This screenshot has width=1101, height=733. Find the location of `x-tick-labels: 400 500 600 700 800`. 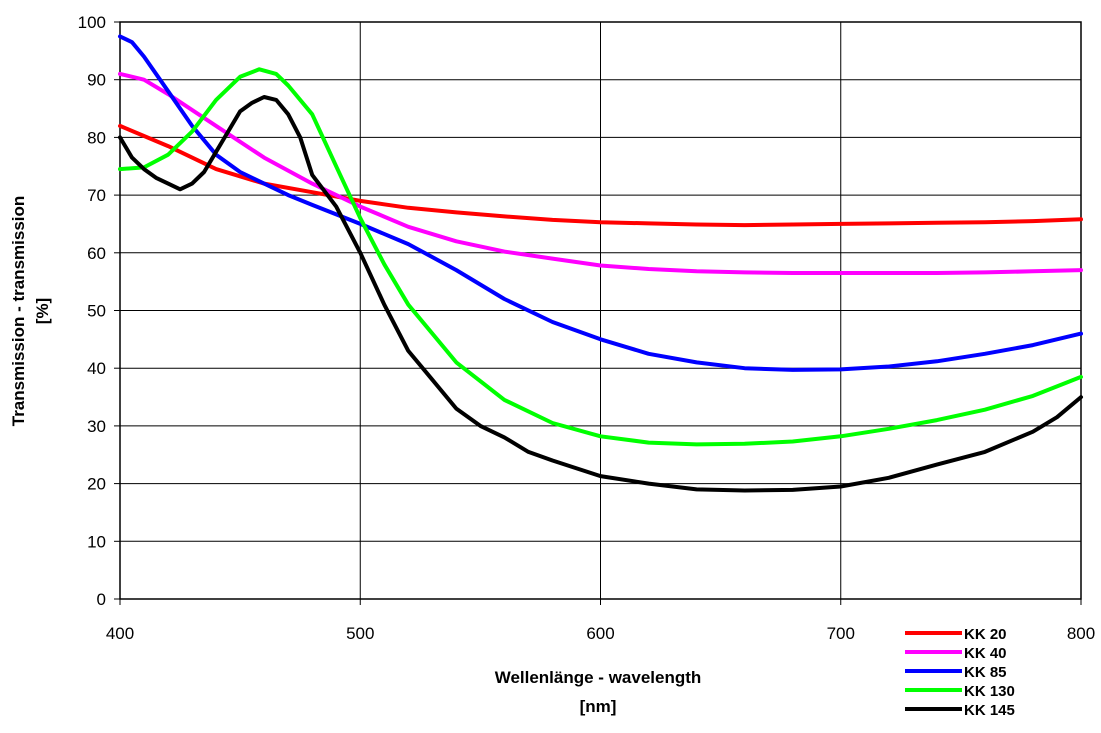

x-tick-labels: 400 500 600 700 800 is located at coordinates (600, 621).